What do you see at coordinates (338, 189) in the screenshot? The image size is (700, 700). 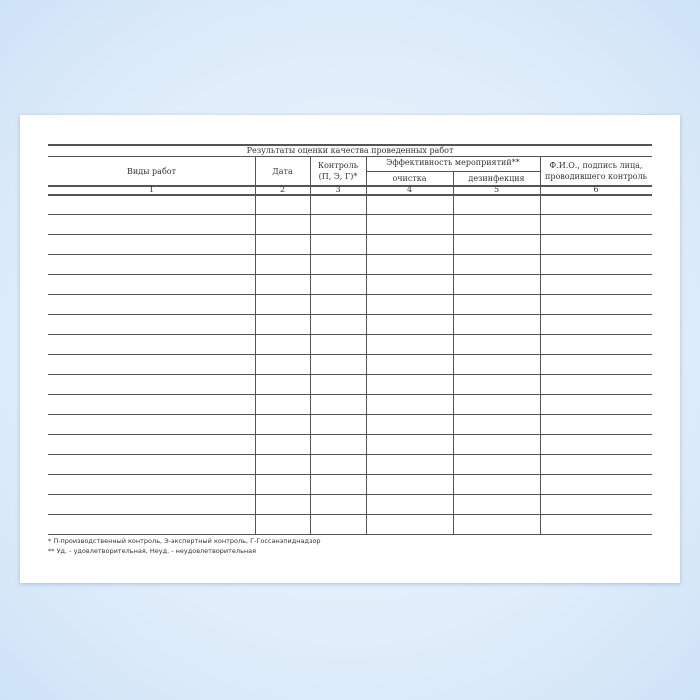 I see `column-number: 3` at bounding box center [338, 189].